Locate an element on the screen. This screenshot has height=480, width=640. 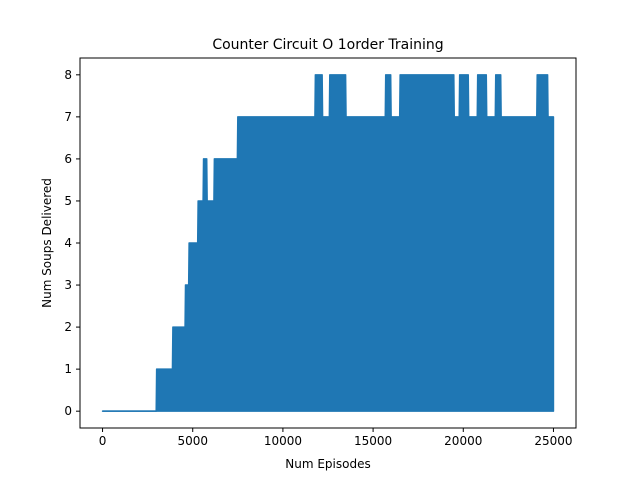
y-tick-label: 4 is located at coordinates (68, 243).